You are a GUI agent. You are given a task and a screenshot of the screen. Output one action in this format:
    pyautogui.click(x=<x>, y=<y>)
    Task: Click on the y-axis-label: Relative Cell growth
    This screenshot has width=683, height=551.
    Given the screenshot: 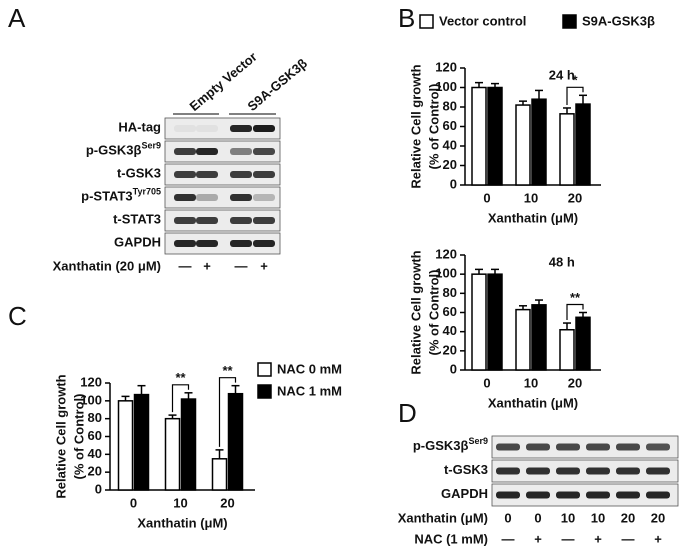 What is the action you would take?
    pyautogui.click(x=415, y=126)
    